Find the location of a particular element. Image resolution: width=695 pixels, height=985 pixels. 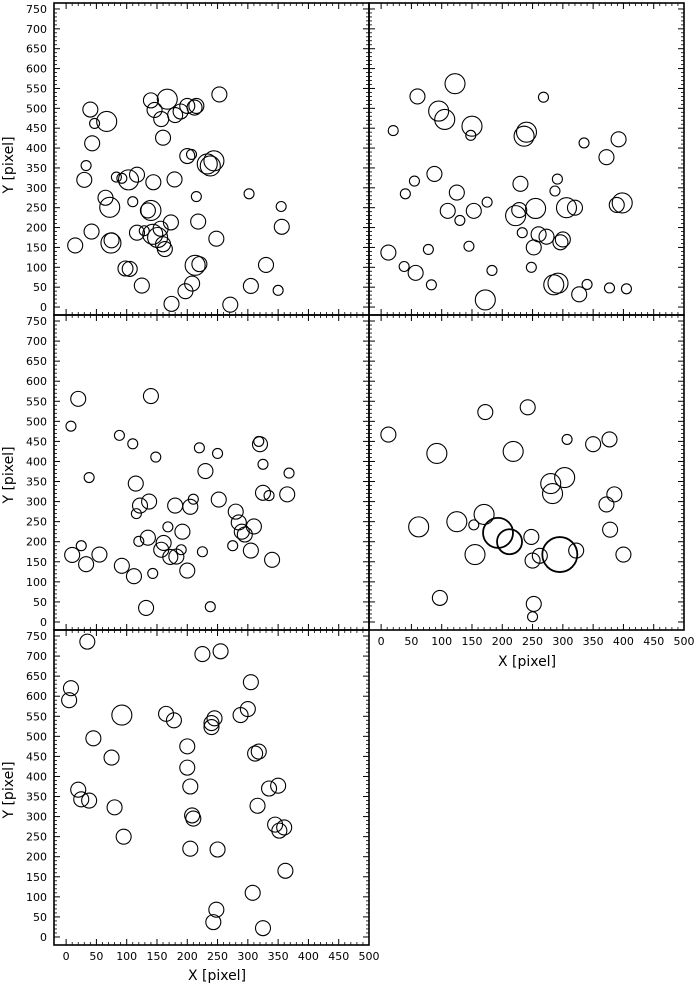

y-tick-label: 0 is located at coordinates (43, 622).